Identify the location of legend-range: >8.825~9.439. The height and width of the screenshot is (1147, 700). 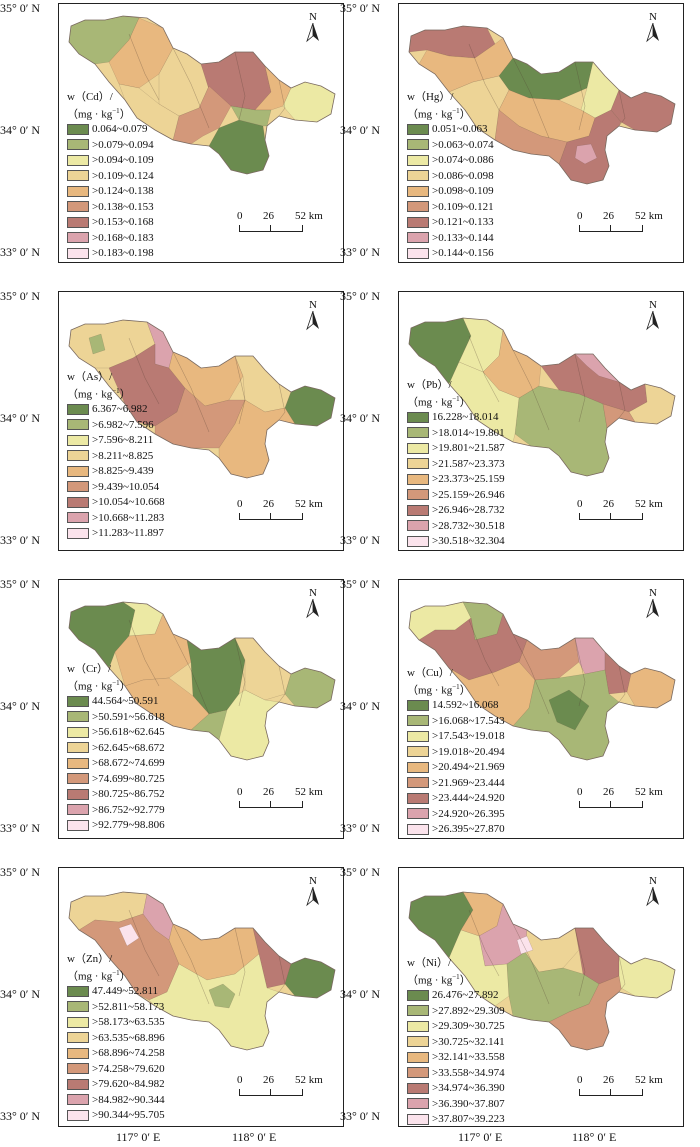
(123, 471).